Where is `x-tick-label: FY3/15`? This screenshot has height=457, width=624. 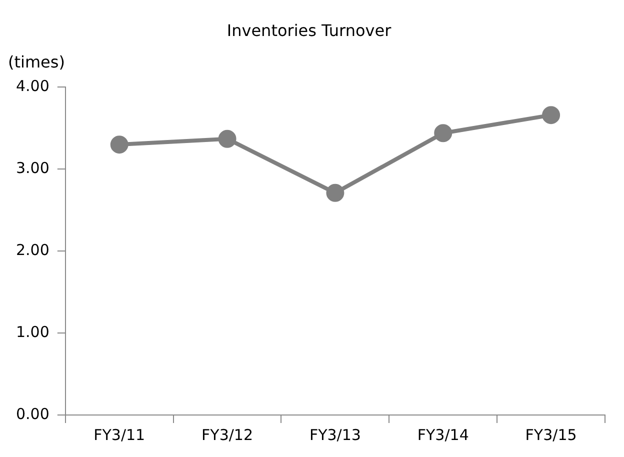
x-tick-label: FY3/15 is located at coordinates (551, 435).